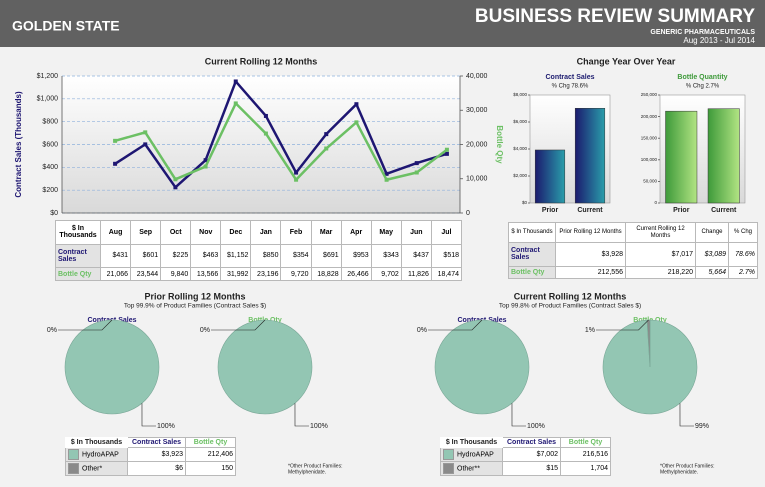  What do you see at coordinates (570, 296) in the screenshot?
I see `section-title: Current Rolling 12 Months` at bounding box center [570, 296].